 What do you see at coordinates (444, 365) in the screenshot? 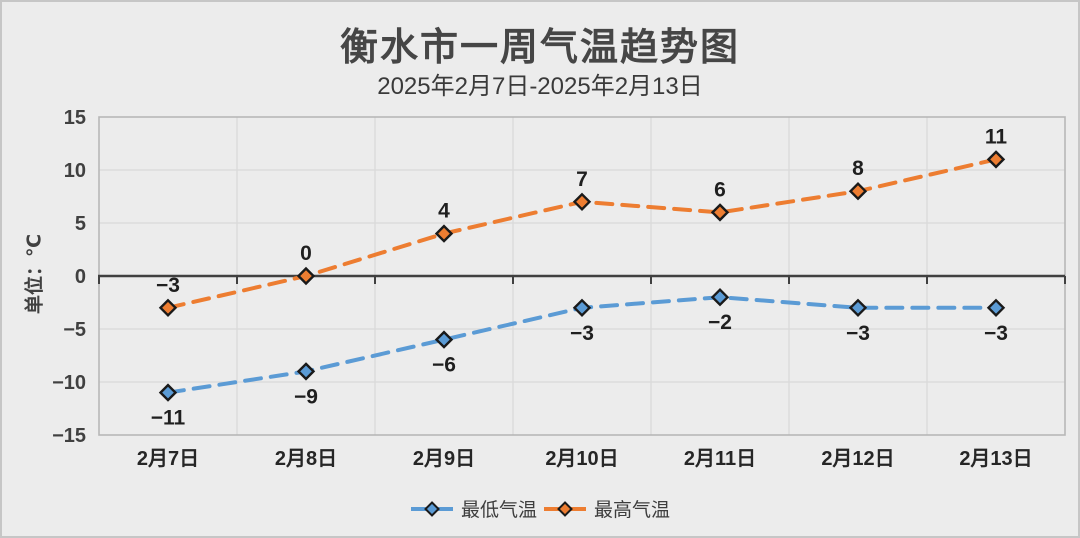
I see `data-label: −6` at bounding box center [444, 365].